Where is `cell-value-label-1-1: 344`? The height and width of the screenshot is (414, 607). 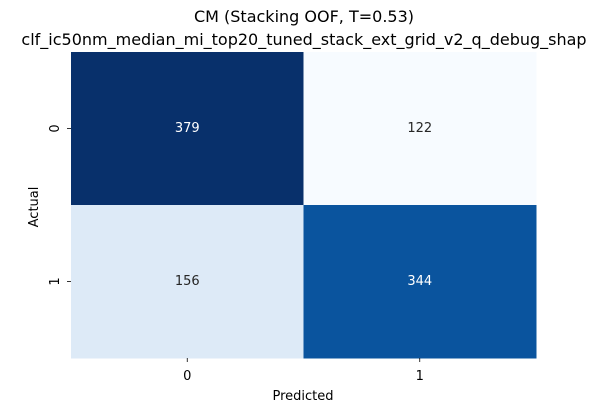
cell-value-label-1-1: 344 is located at coordinates (419, 281).